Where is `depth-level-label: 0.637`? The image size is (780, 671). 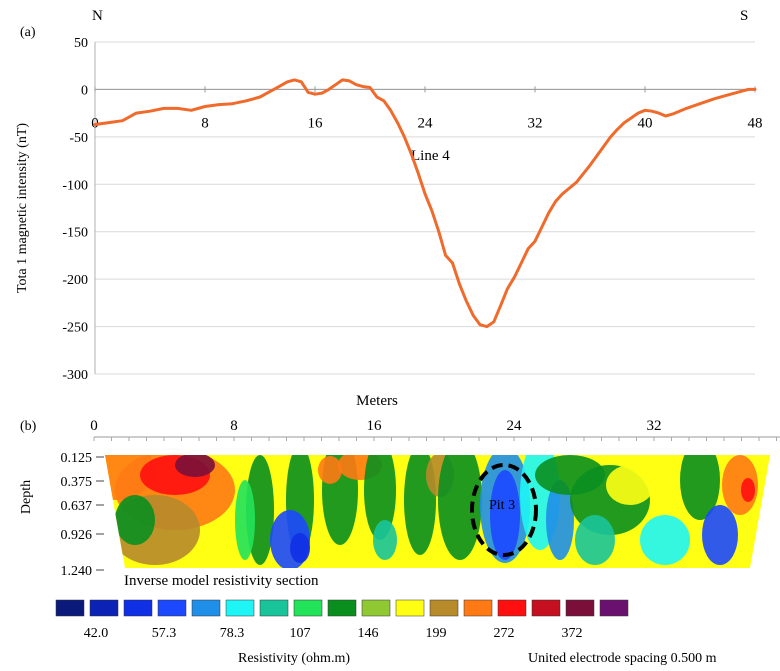 depth-level-label: 0.637 is located at coordinates (77, 506).